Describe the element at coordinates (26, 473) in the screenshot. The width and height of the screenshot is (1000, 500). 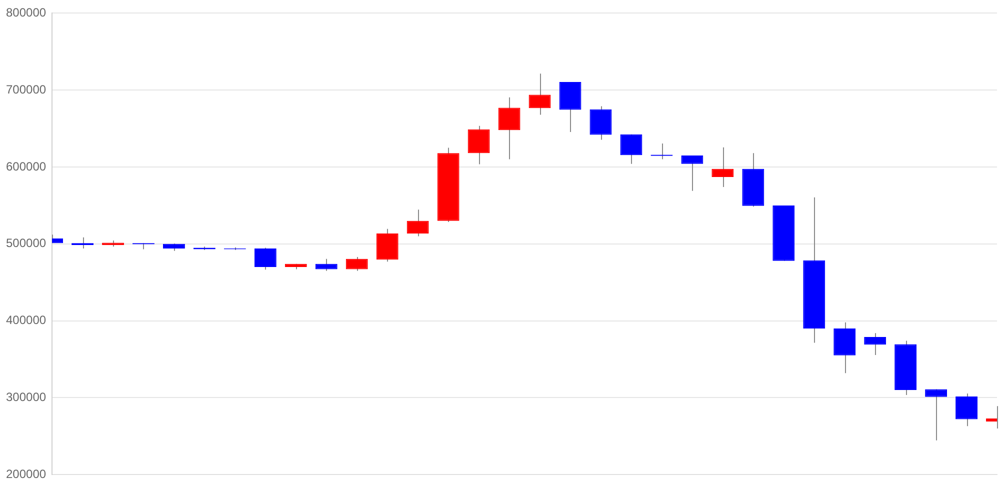
I see `y-tick-label: 200000` at that location.